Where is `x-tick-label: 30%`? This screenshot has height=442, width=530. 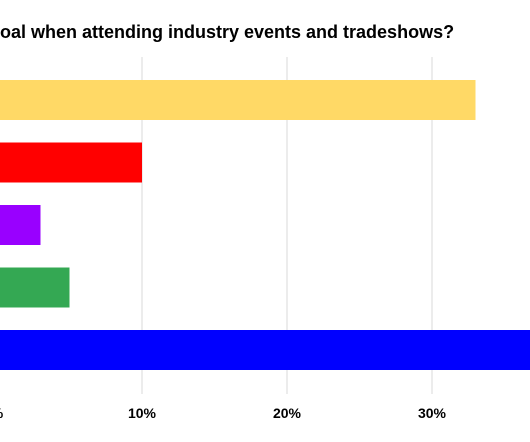 x-tick-label: 30% is located at coordinates (432, 413).